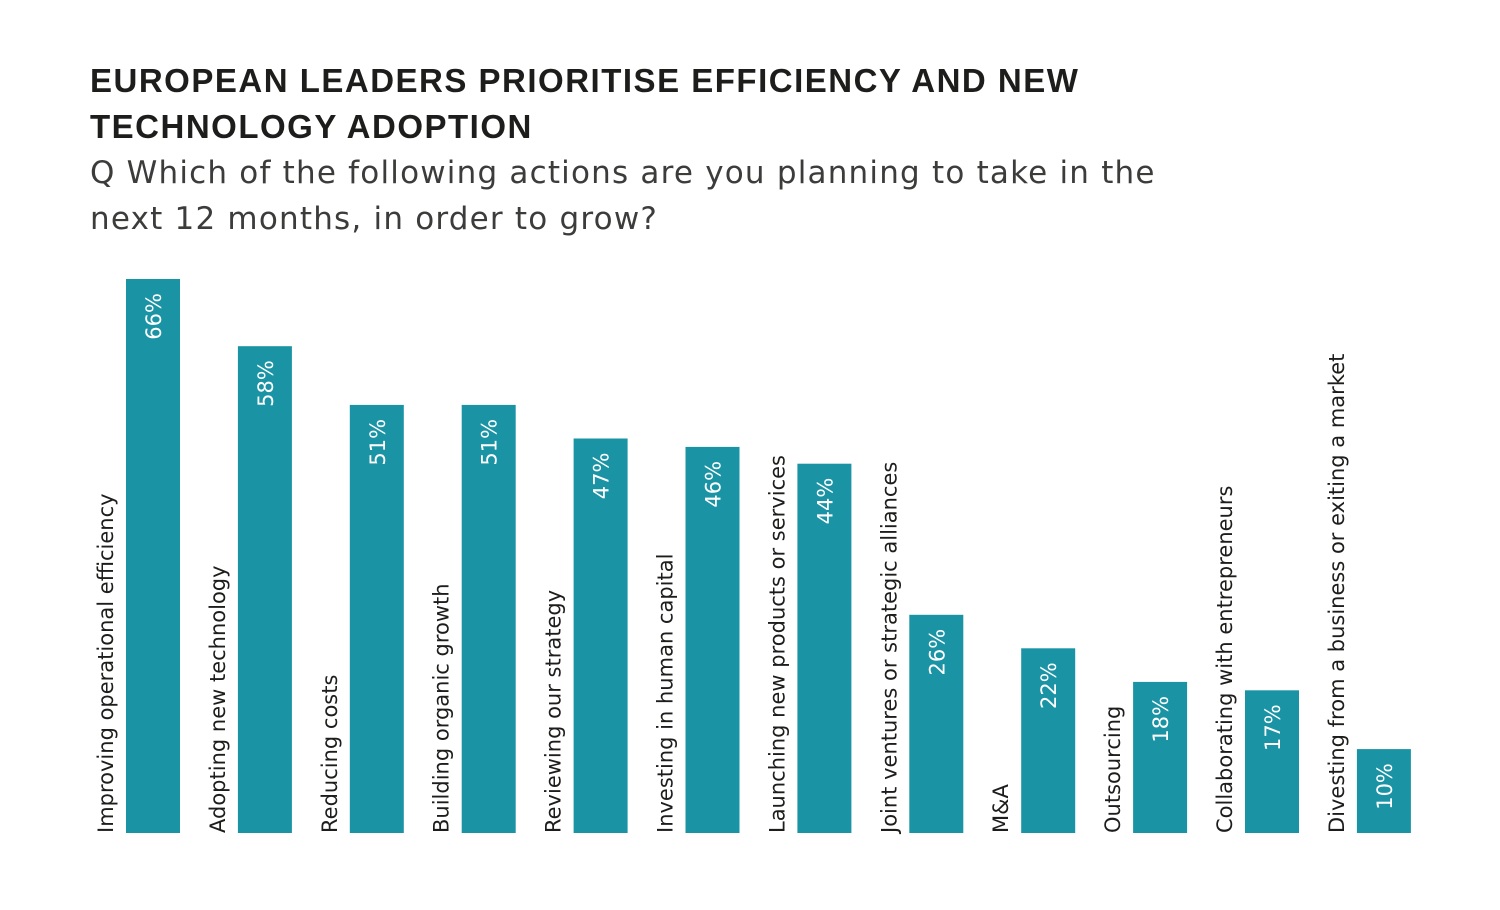 Image resolution: width=1500 pixels, height=910 pixels. What do you see at coordinates (1273, 727) in the screenshot?
I see `bar-value-label: 17%` at bounding box center [1273, 727].